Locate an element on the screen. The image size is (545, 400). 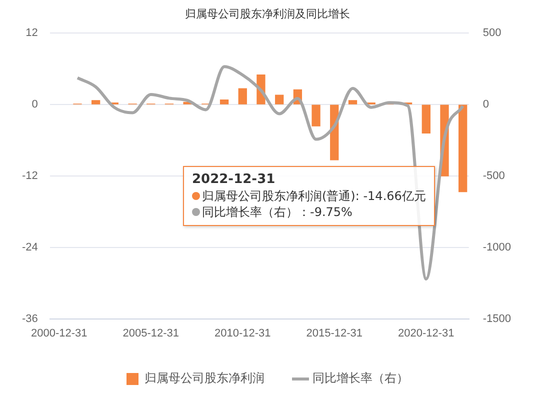
legend-label: 同比增长率（右） is located at coordinates (360, 378).